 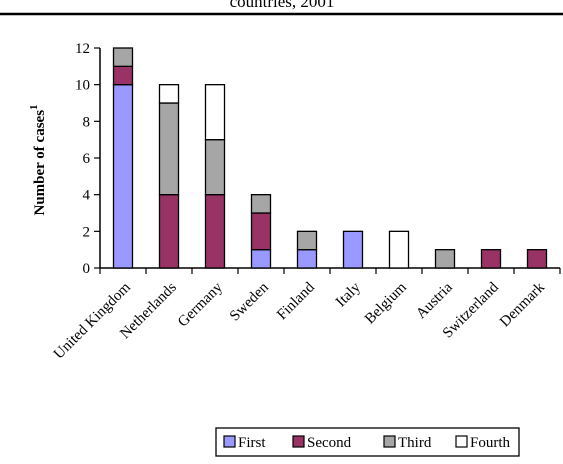 I want to click on bar-second-united-kingdom, so click(x=123, y=75).